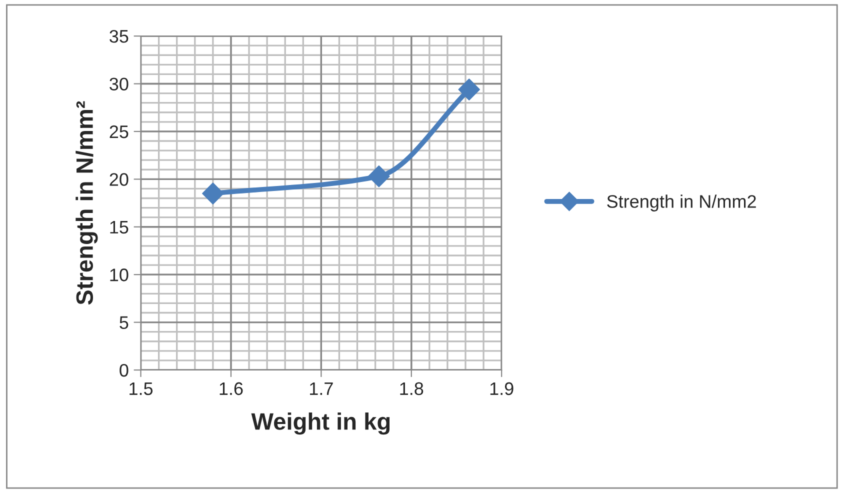 This screenshot has height=494, width=843. What do you see at coordinates (124, 323) in the screenshot?
I see `y-tick-label: 5` at bounding box center [124, 323].